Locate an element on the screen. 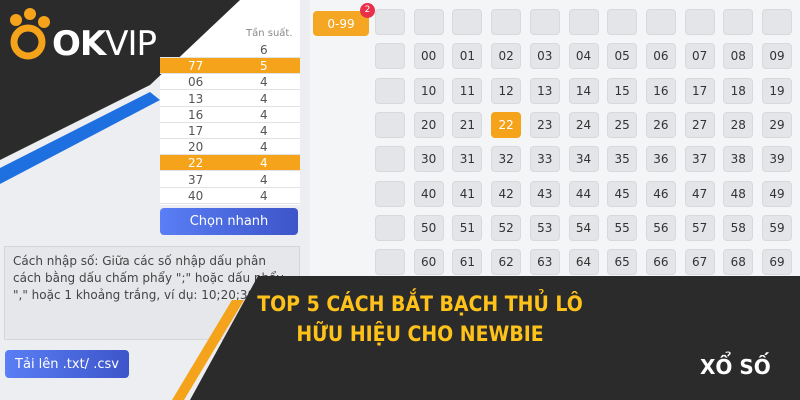 The height and width of the screenshot is (400, 800). number-cell: 69 is located at coordinates (777, 262).